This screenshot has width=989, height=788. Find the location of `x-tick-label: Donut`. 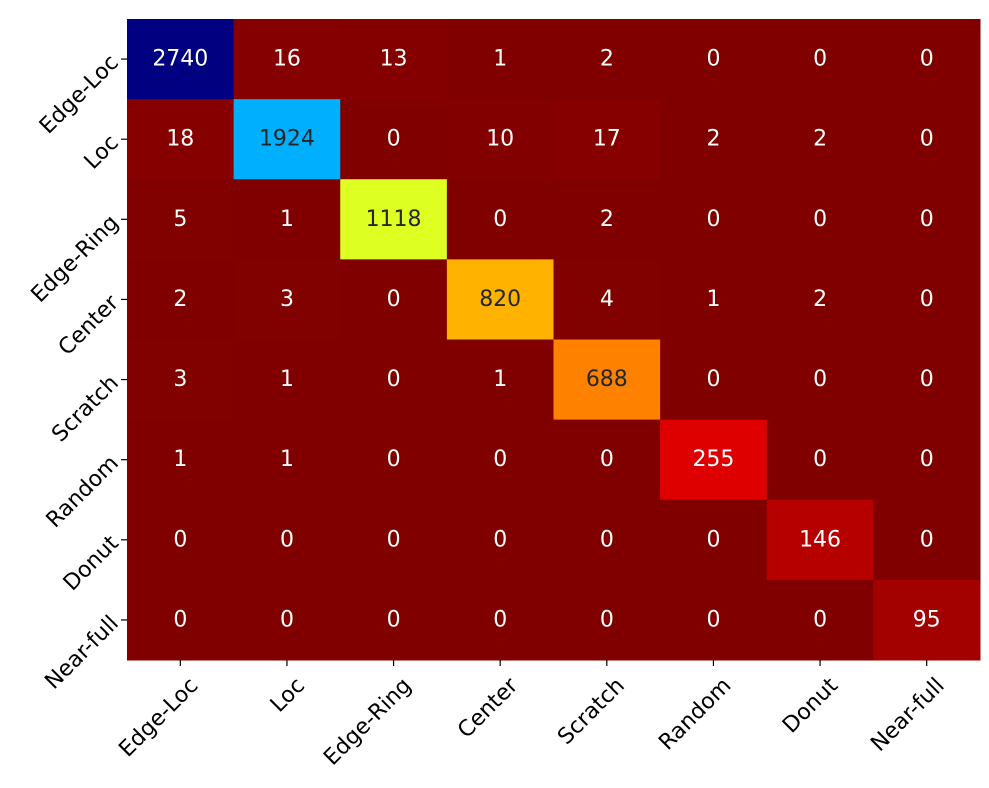

x-tick-label: Donut is located at coordinates (810, 705).